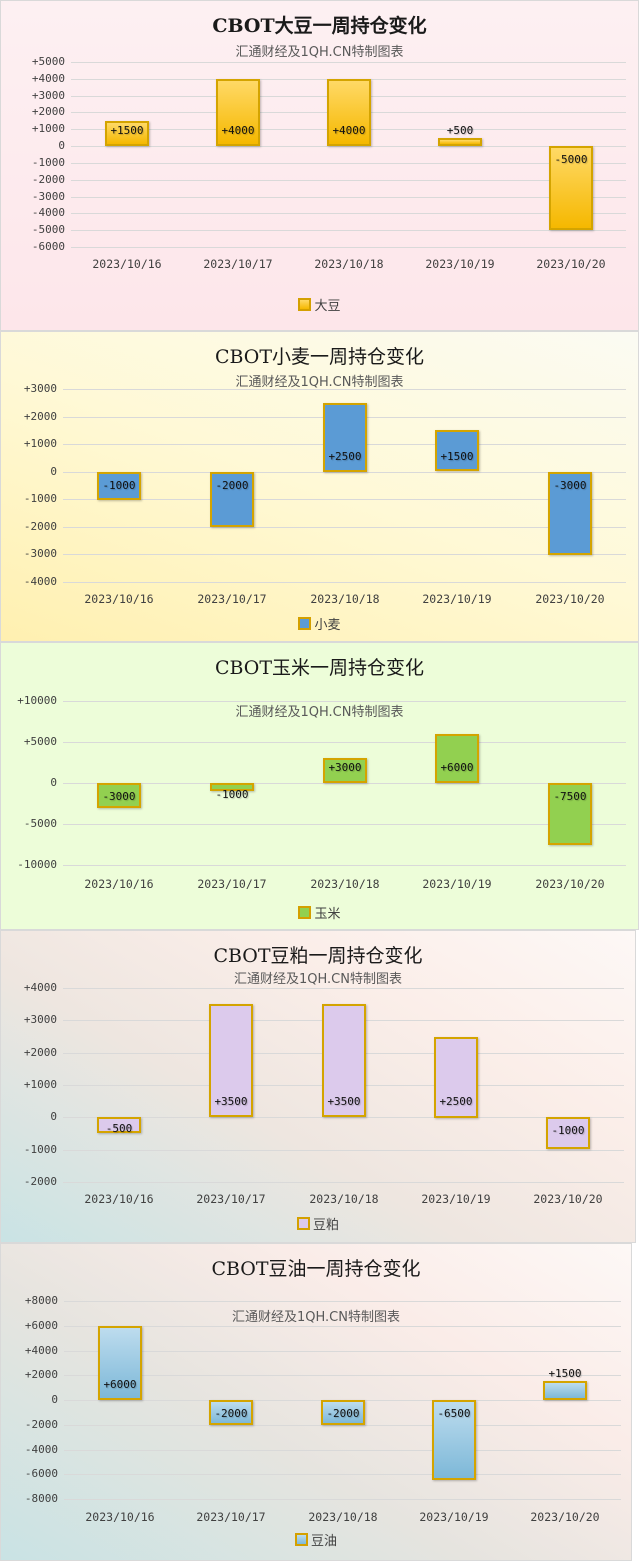 The width and height of the screenshot is (639, 1561). What do you see at coordinates (48, 196) in the screenshot?
I see `y-axis-tick: -3000` at bounding box center [48, 196].